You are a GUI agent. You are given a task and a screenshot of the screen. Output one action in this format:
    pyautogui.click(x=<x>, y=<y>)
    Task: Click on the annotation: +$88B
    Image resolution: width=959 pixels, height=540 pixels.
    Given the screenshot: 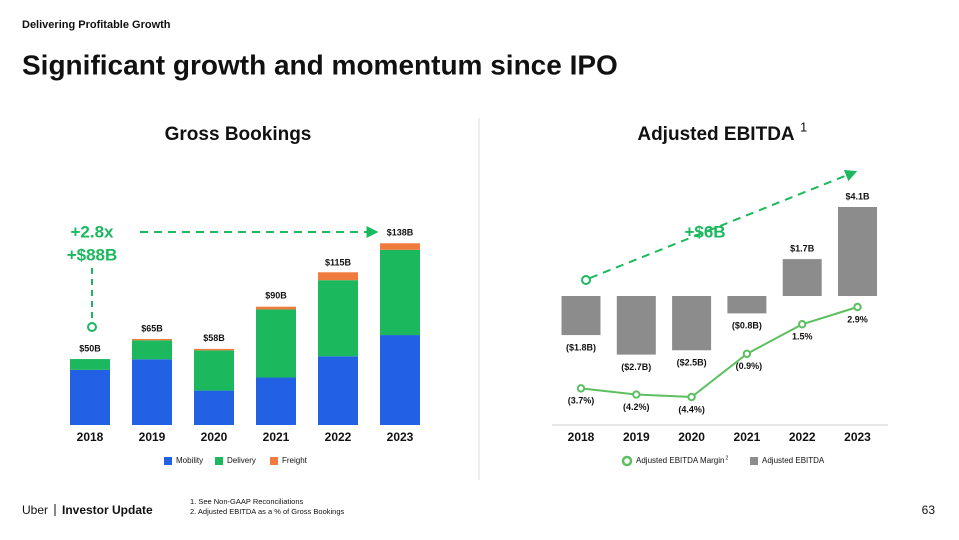 What is the action you would take?
    pyautogui.click(x=92, y=254)
    